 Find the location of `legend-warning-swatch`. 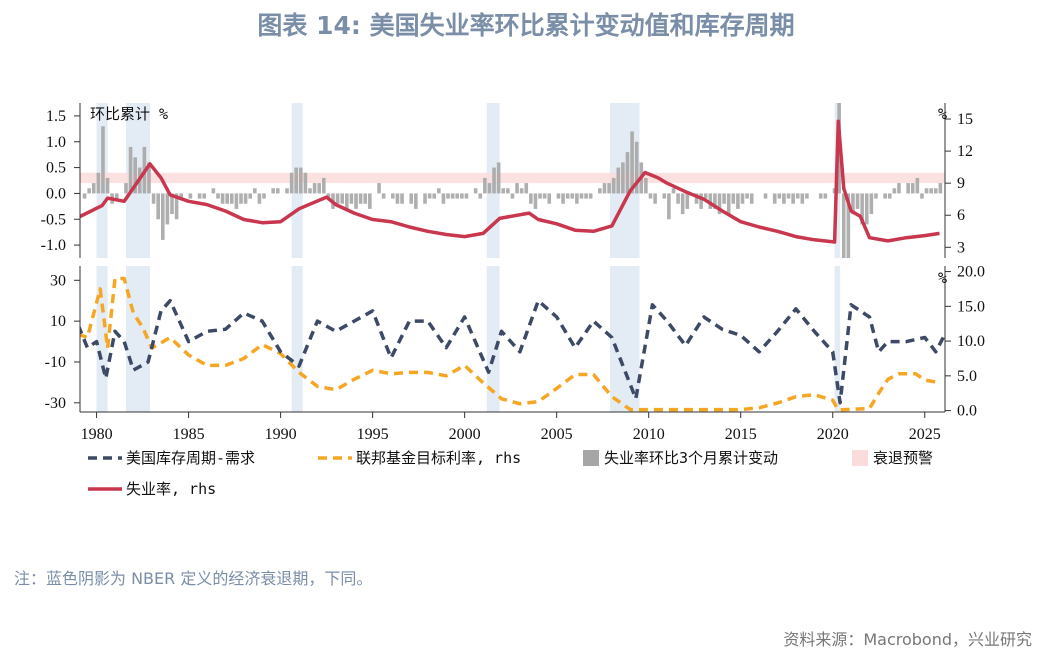

legend-warning-swatch is located at coordinates (860, 458).